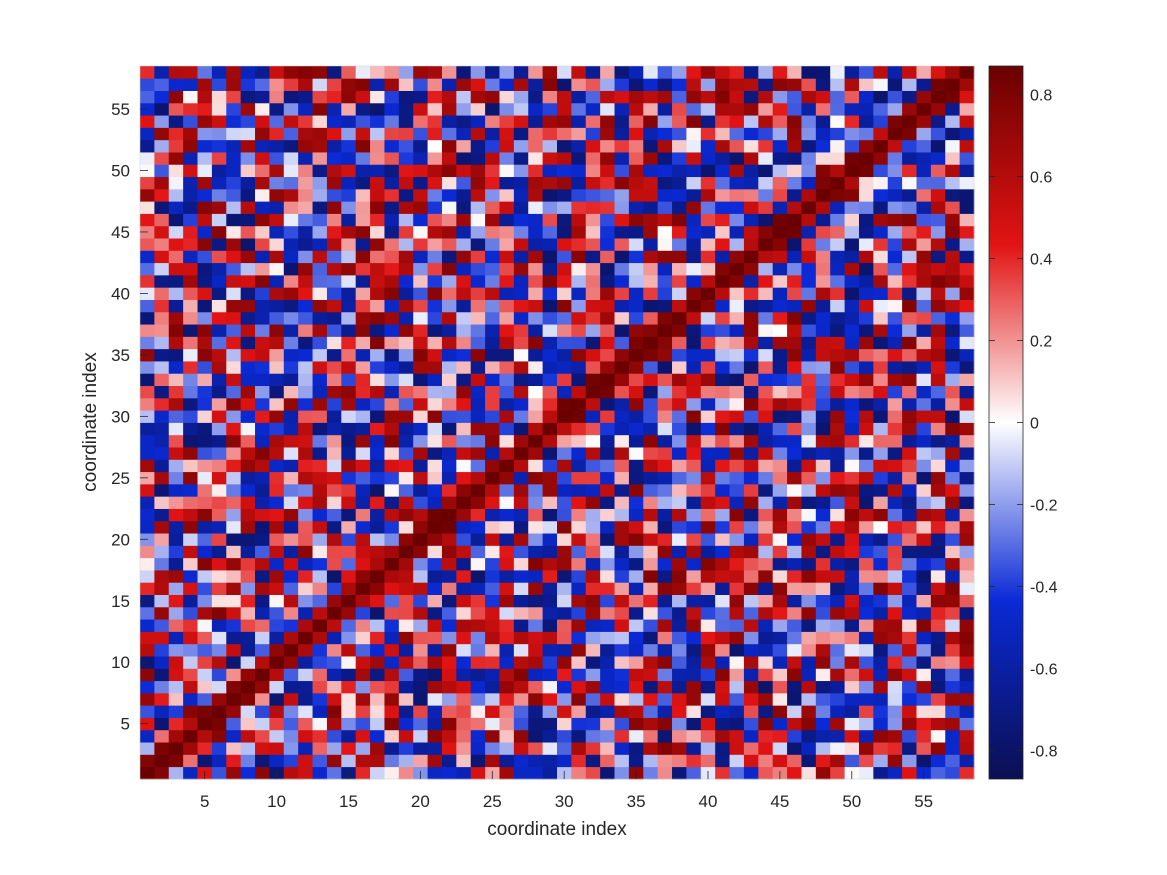 The image size is (1167, 875). What do you see at coordinates (1044, 669) in the screenshot?
I see `colorbar-tick-label: -0.6` at bounding box center [1044, 669].